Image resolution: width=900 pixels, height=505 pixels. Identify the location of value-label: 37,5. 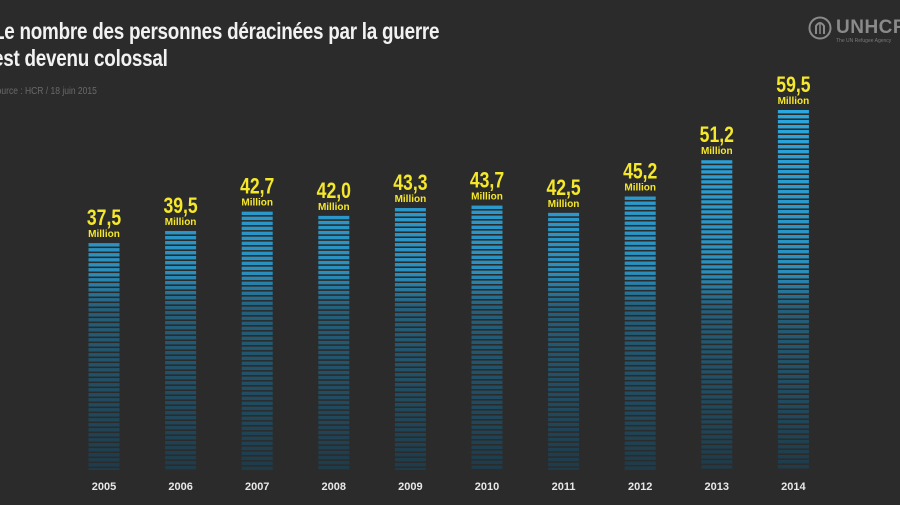
(104, 218).